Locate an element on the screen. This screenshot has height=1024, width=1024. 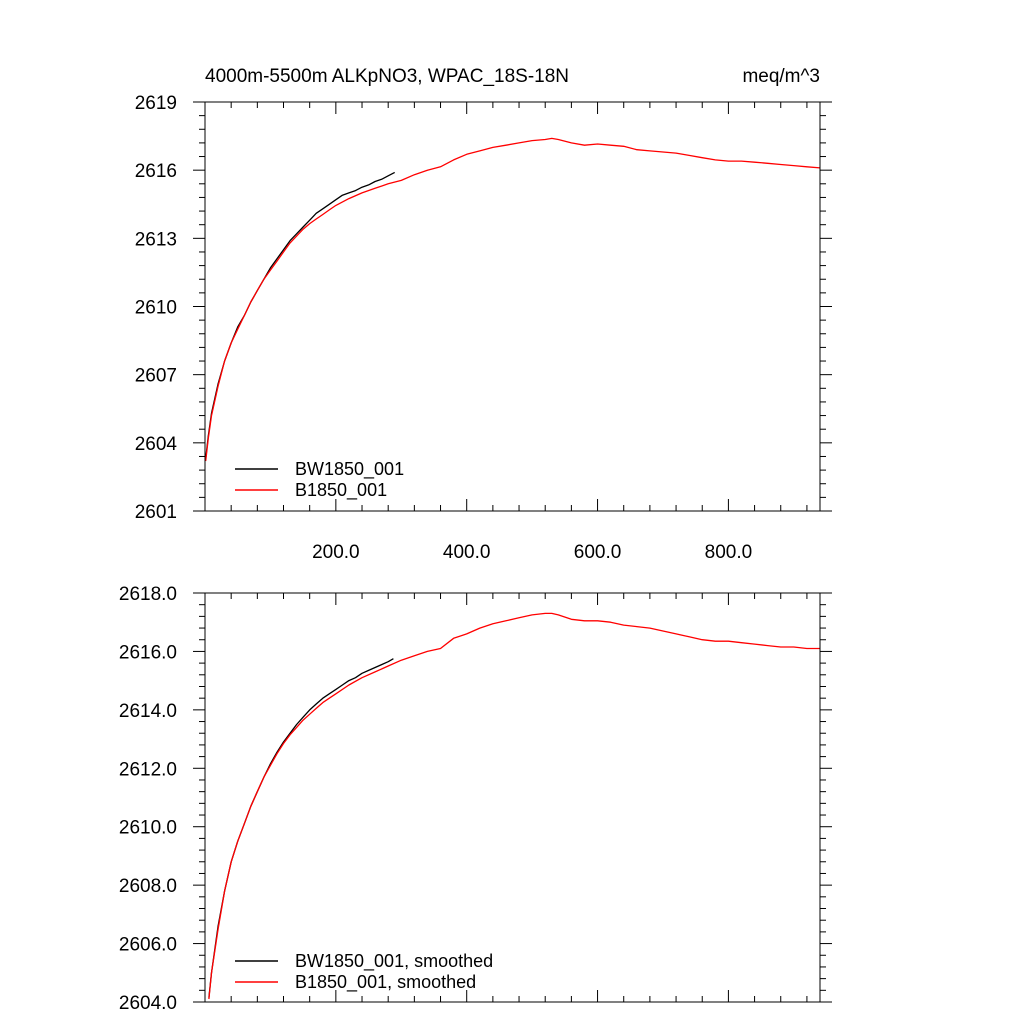
y-tick-label: 2608.0 is located at coordinates (148, 886).